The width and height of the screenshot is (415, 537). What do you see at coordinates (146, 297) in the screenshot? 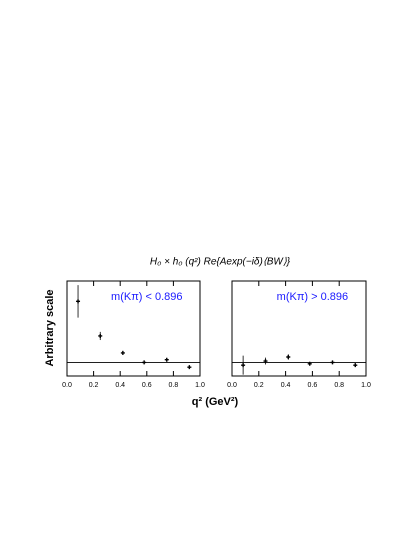
I see `annotation: m(Kπ) < 0.896` at bounding box center [146, 297].